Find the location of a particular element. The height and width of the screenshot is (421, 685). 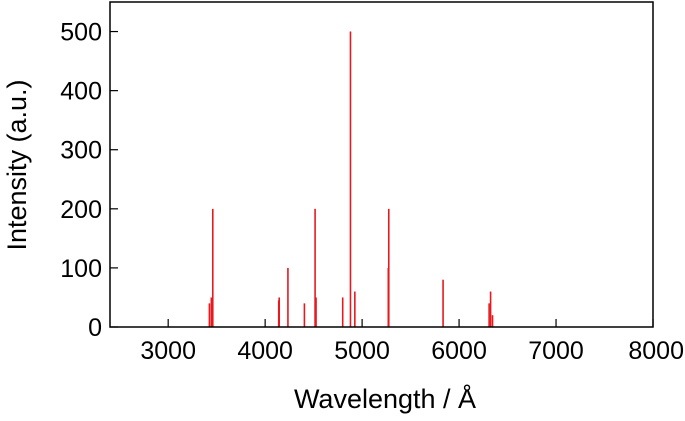

x-axis-title: Wavelength / Å is located at coordinates (385, 398).